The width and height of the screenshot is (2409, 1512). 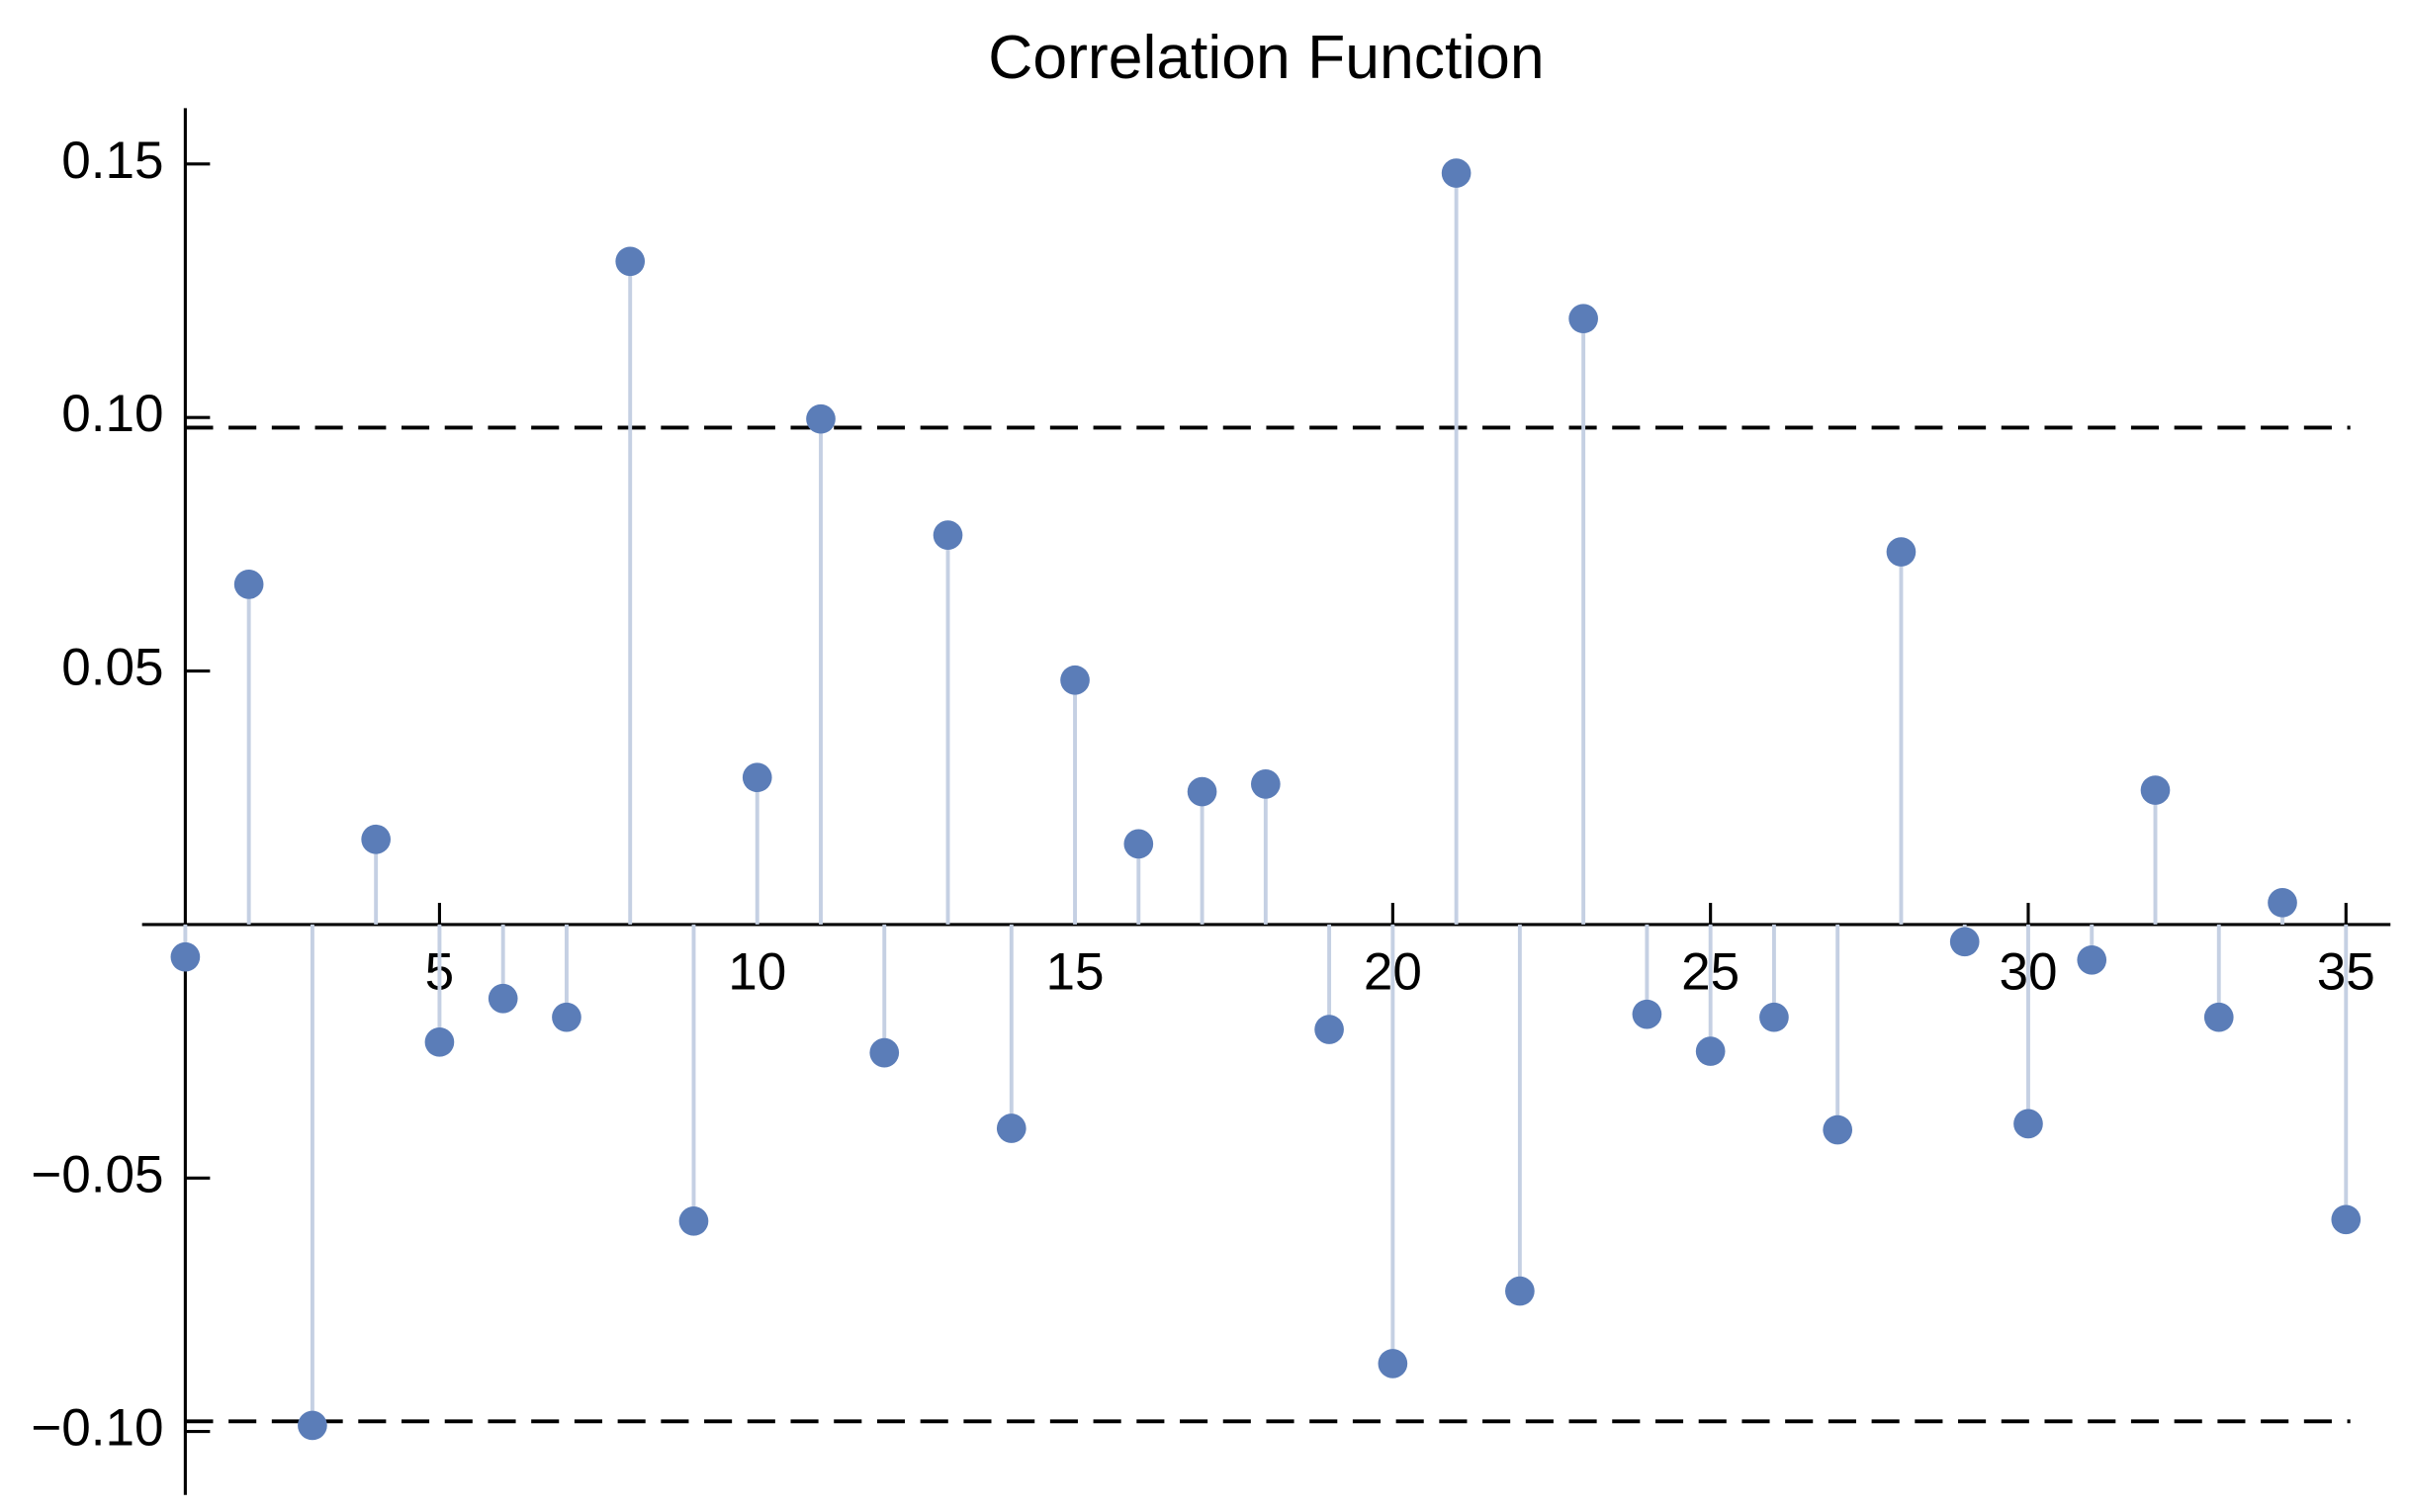 I want to click on x-tick-label: 10, so click(x=757, y=971).